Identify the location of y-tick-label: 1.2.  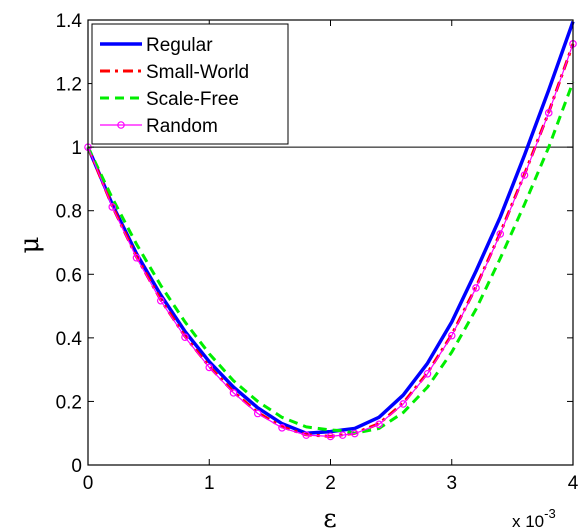
(69, 85).